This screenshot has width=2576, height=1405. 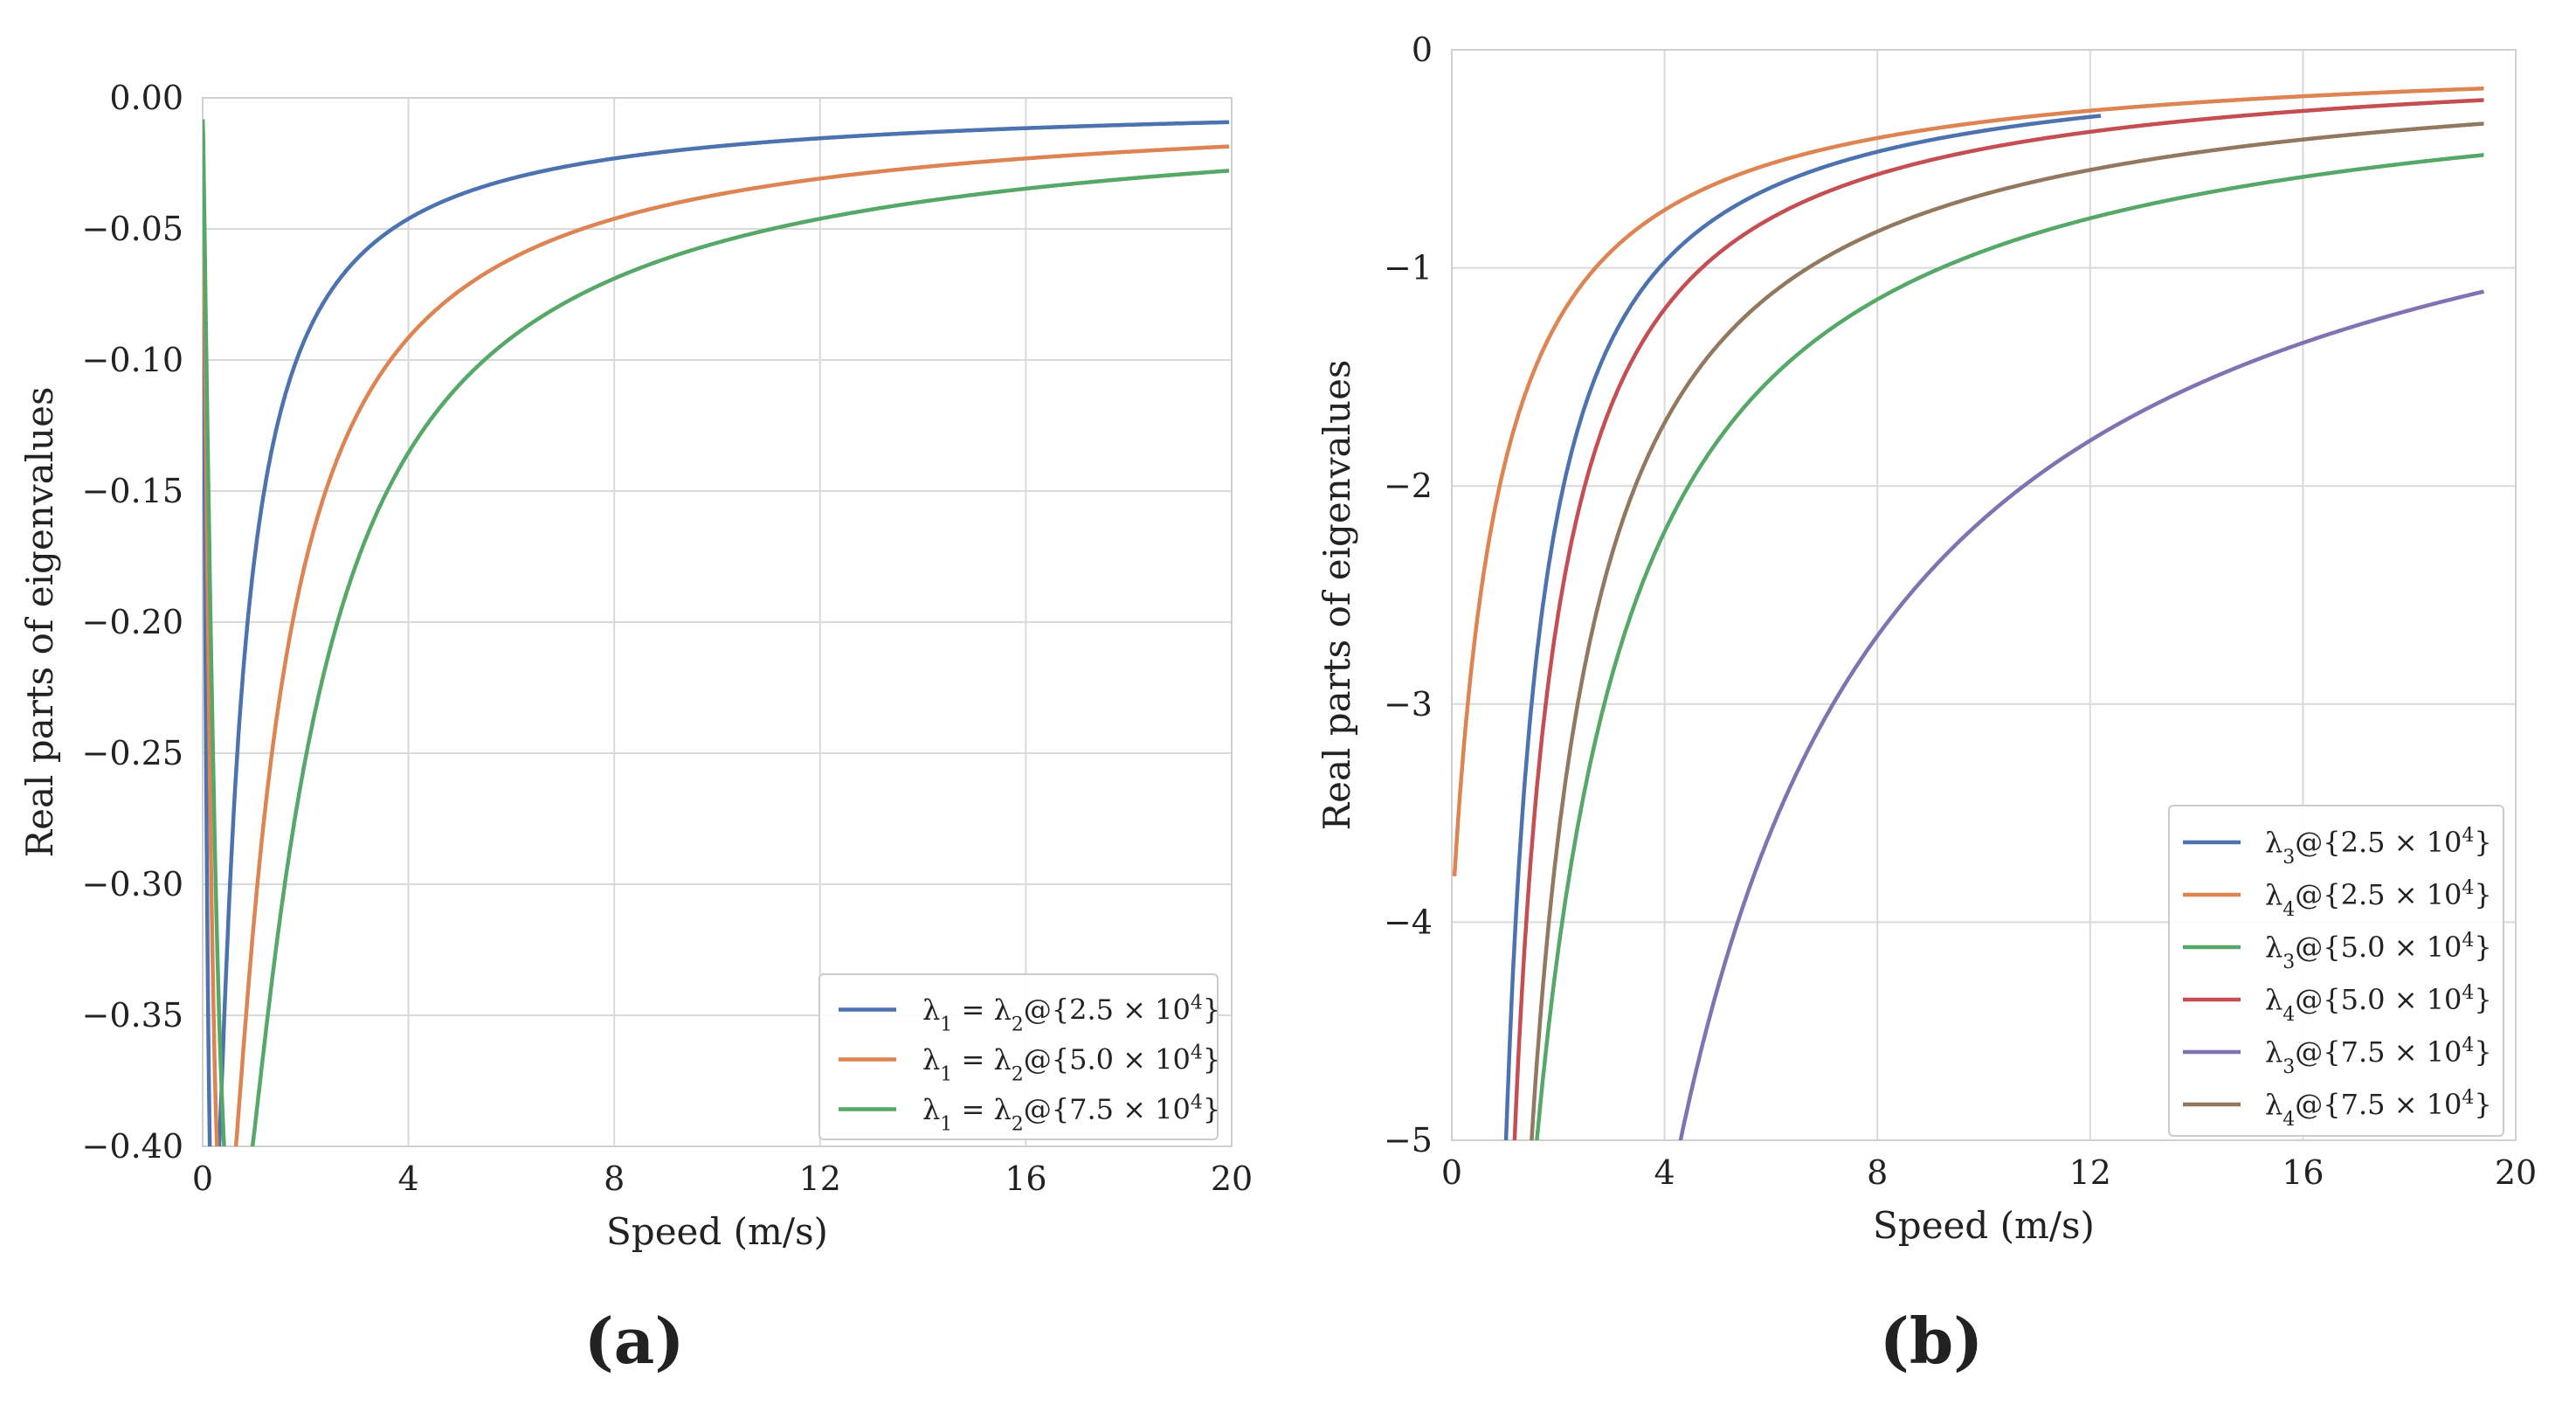 I want to click on y-tick-label: 0.00, so click(x=146, y=98).